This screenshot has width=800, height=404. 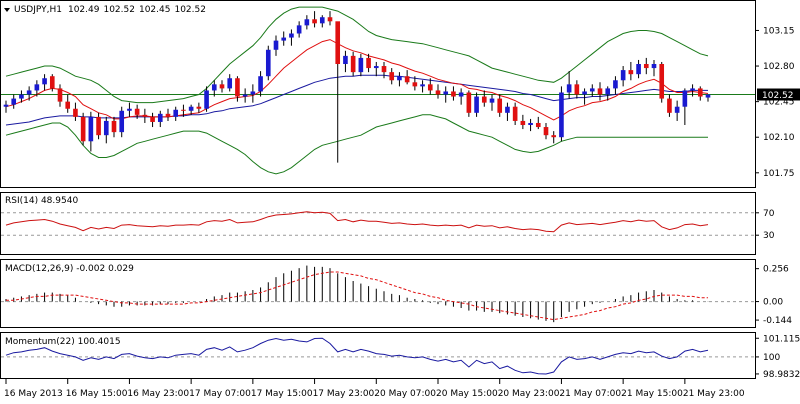 I want to click on x-tick-label: 21 May 15:00, so click(x=652, y=394).